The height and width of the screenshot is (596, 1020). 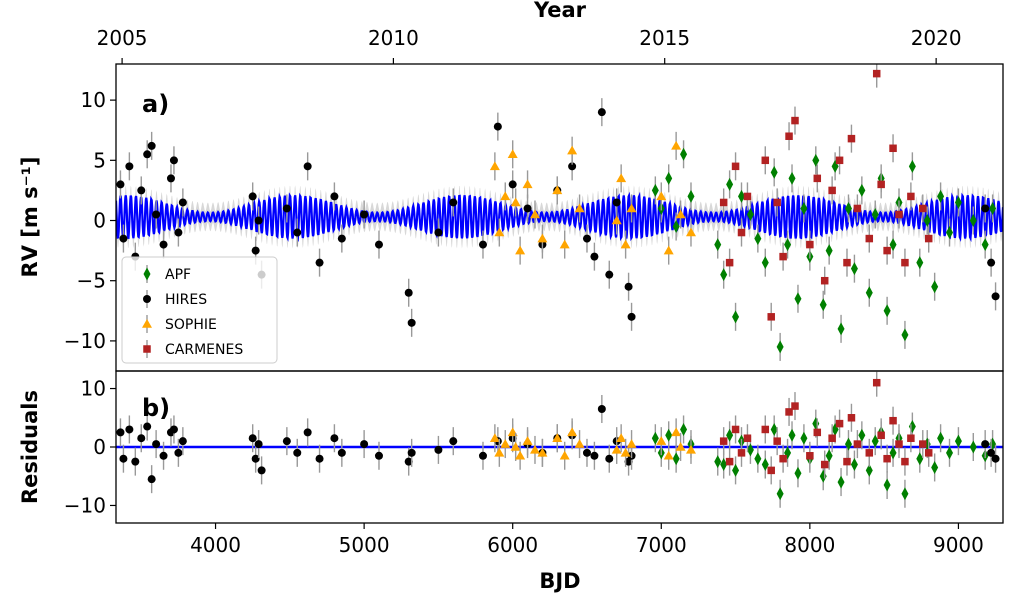 I want to click on x-axis-title: BJD, so click(x=559, y=581).